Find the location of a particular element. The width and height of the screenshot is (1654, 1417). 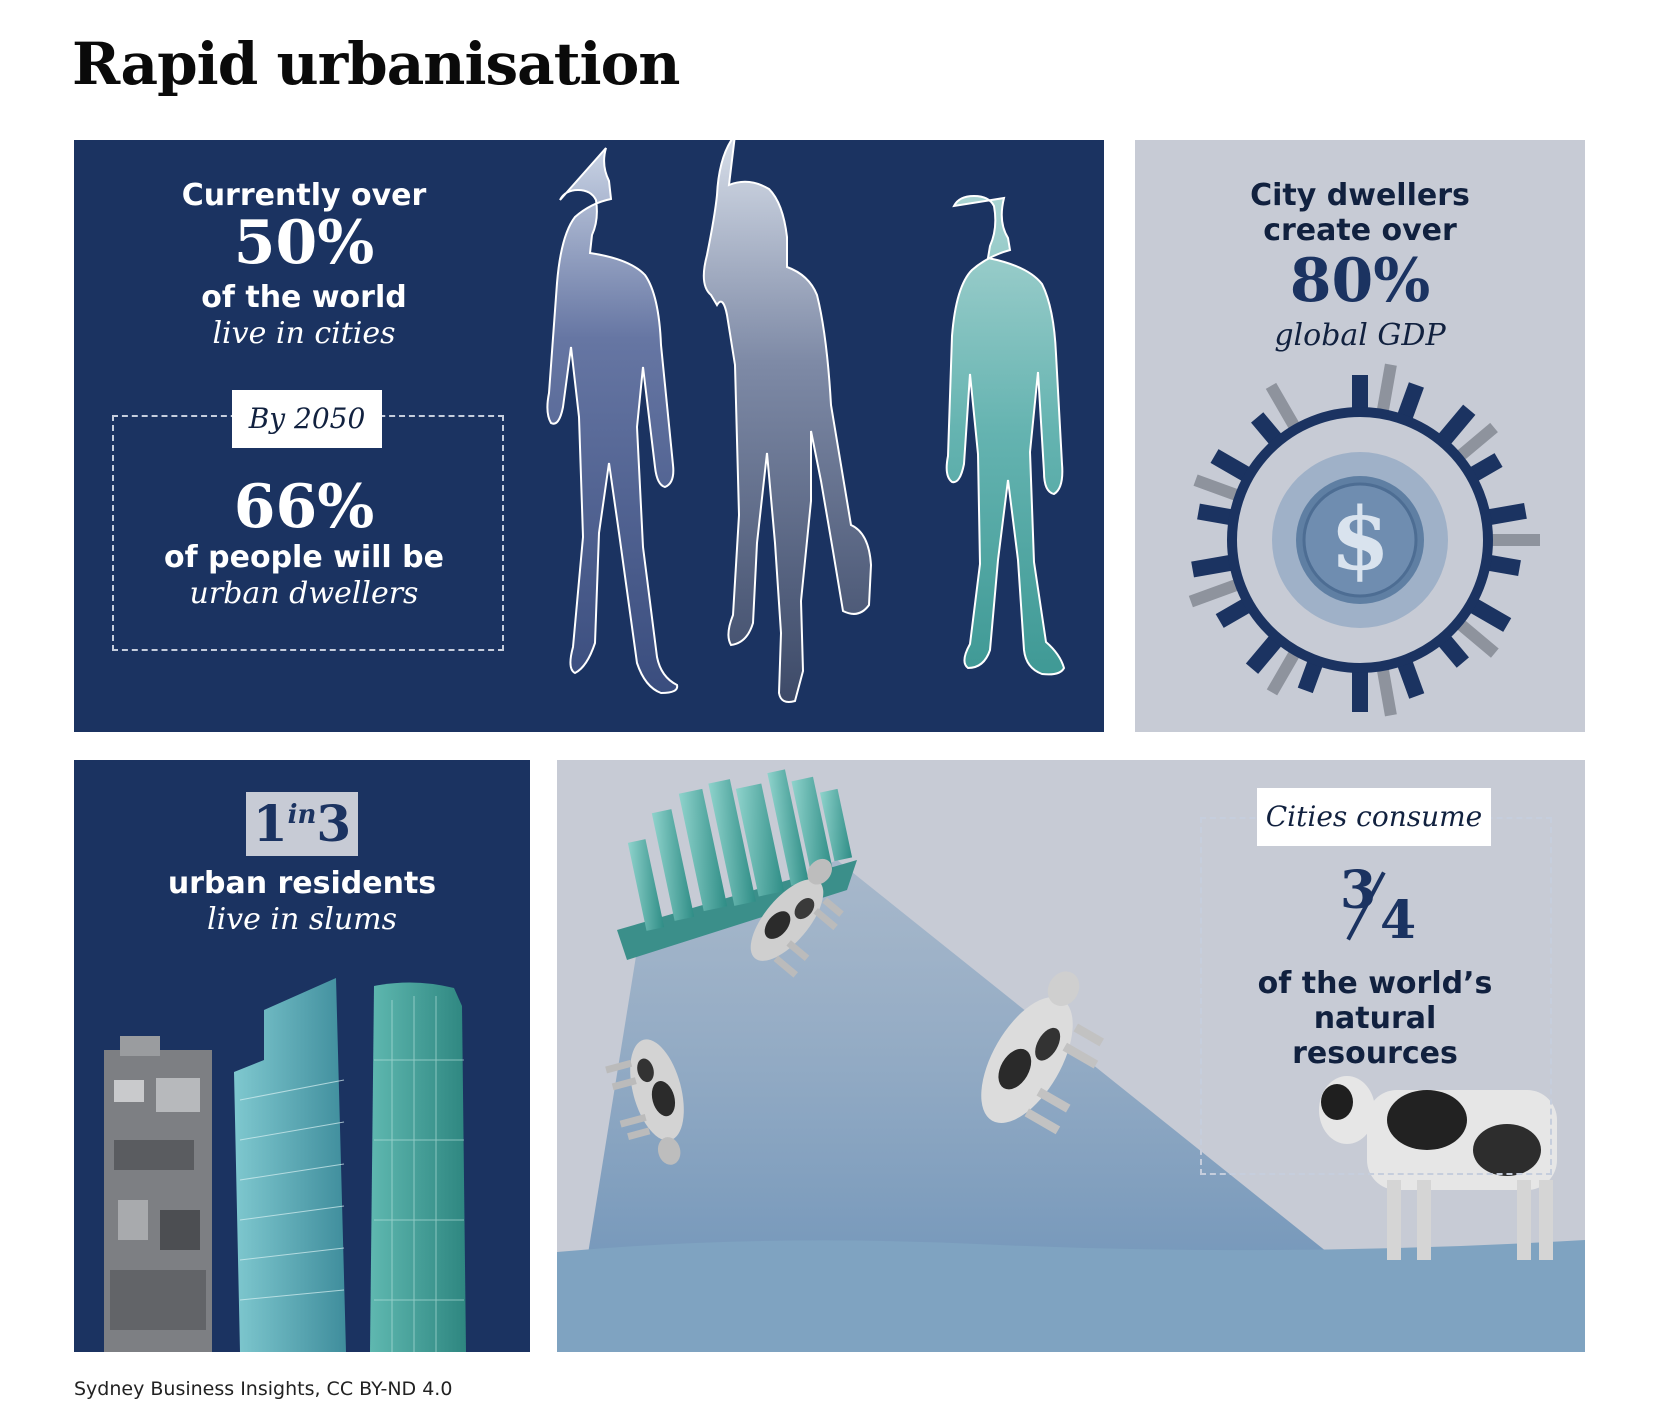

source-credit: Sydney Business Insights, CC BY-ND 4.0 is located at coordinates (263, 1389).